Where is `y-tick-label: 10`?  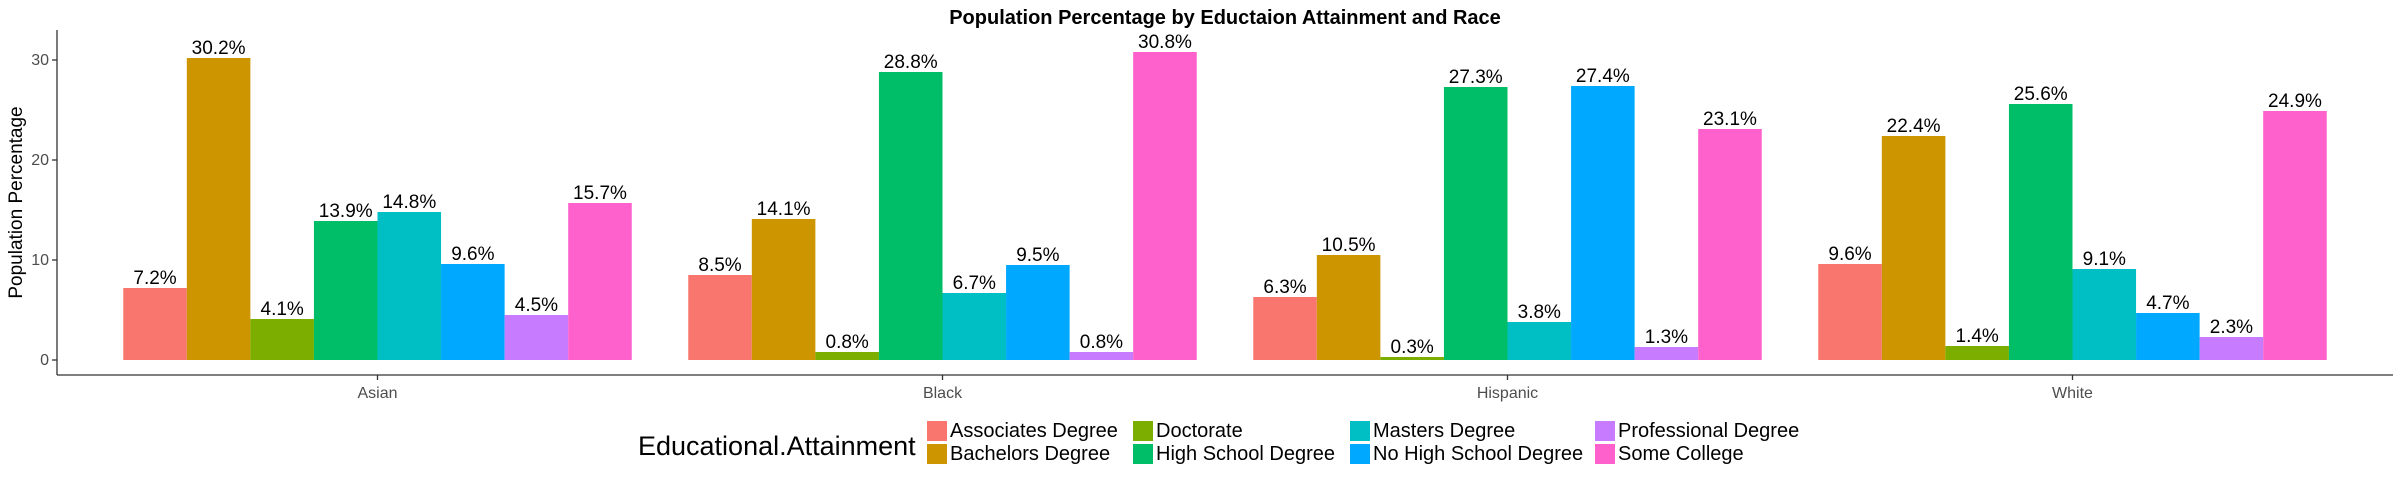
y-tick-label: 10 is located at coordinates (40, 260).